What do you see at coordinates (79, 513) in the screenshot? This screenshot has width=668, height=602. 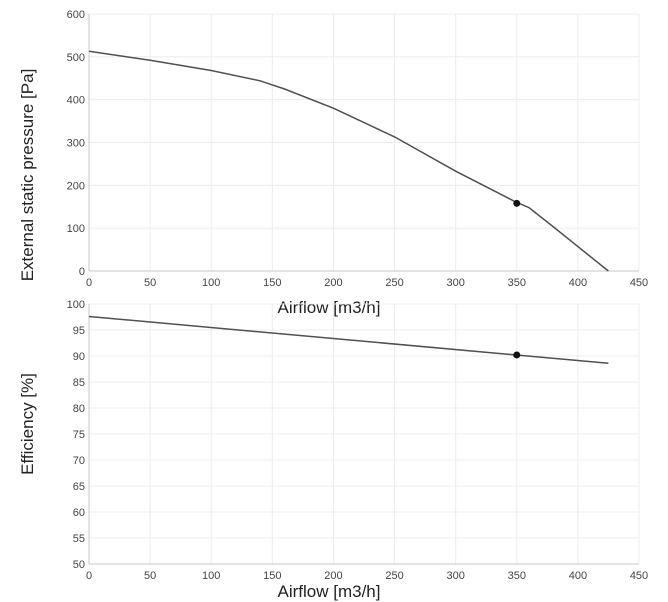 I see `efficiency-y-tick-label: 60` at bounding box center [79, 513].